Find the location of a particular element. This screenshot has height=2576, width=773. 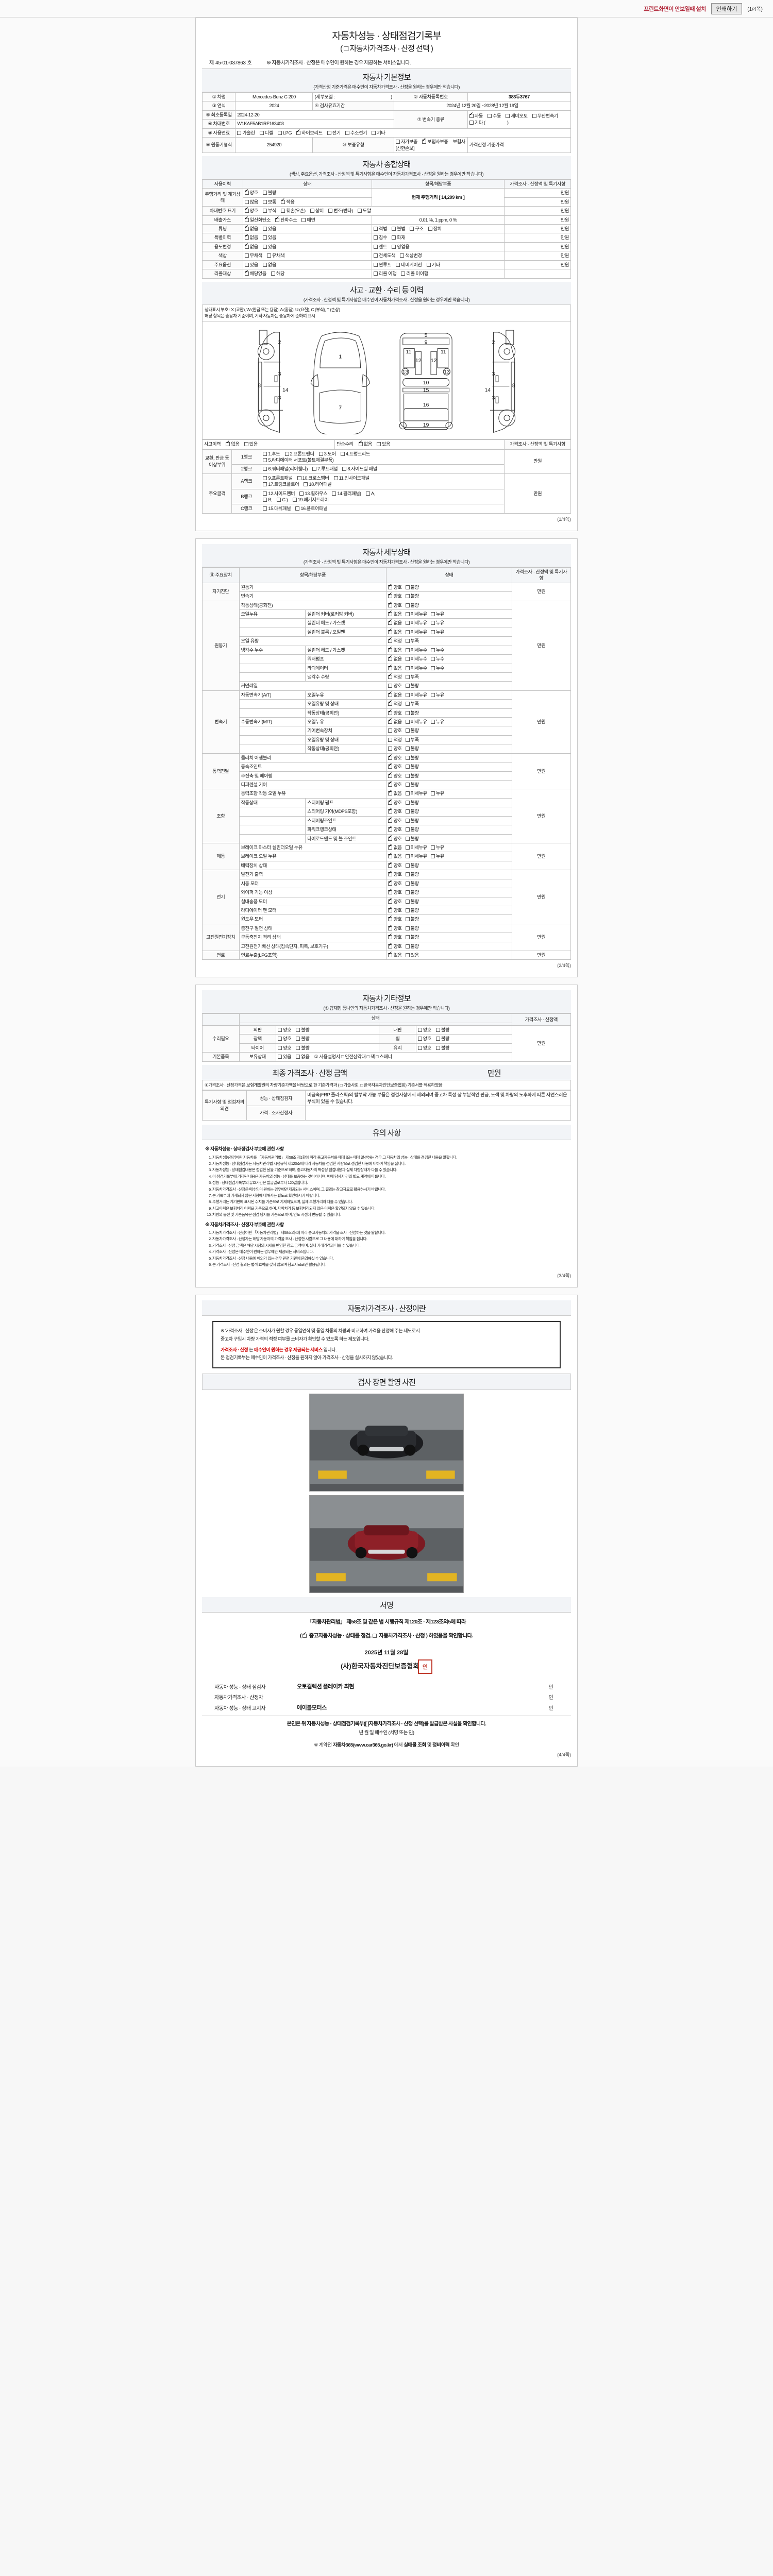

option-other: 기타 is located at coordinates (433, 265).